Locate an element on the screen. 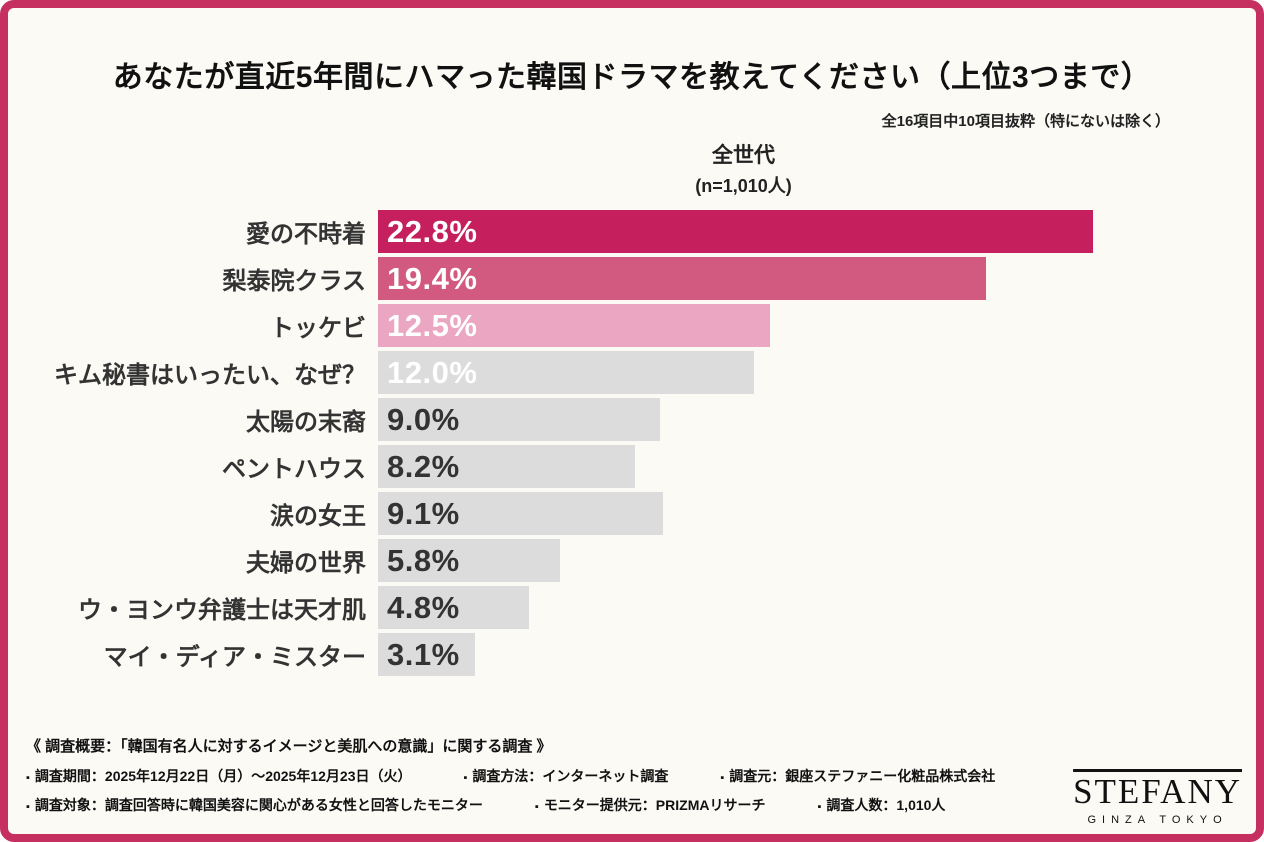 The image size is (1264, 842). group-label: 全世代 is located at coordinates (743, 155).